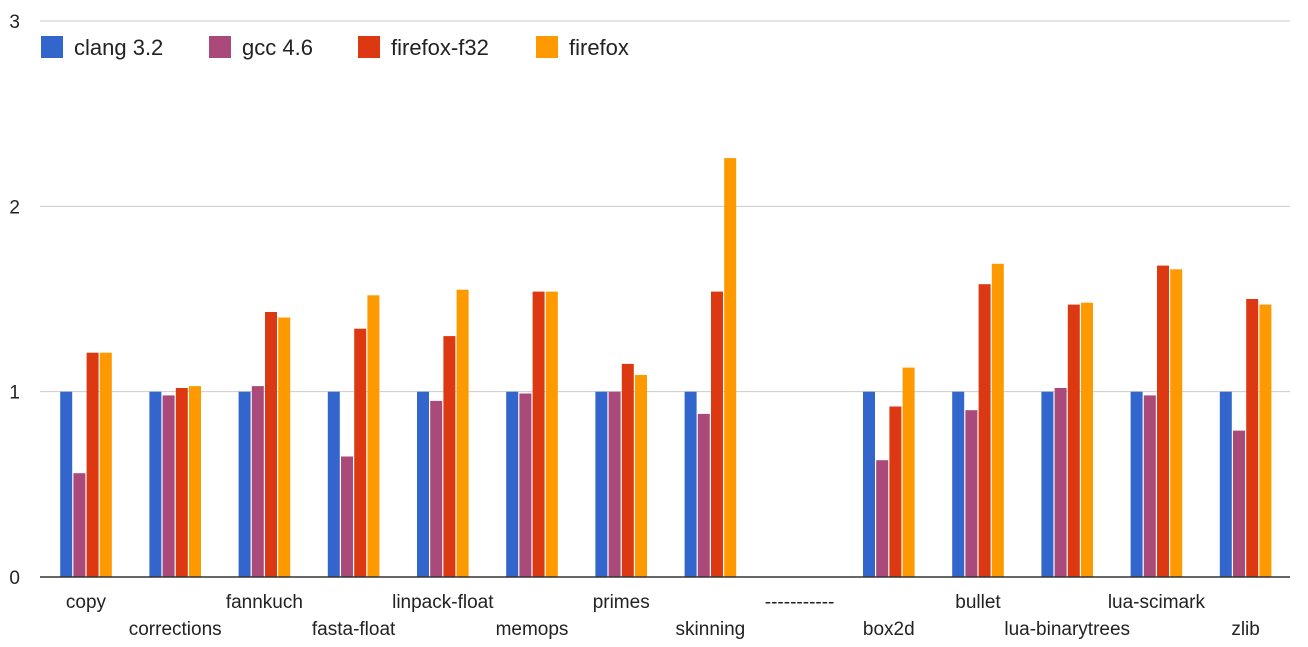 The image size is (1308, 647). I want to click on legend: clang 3.2 gcc 4.6 firefox-f32 firefox, so click(335, 47).